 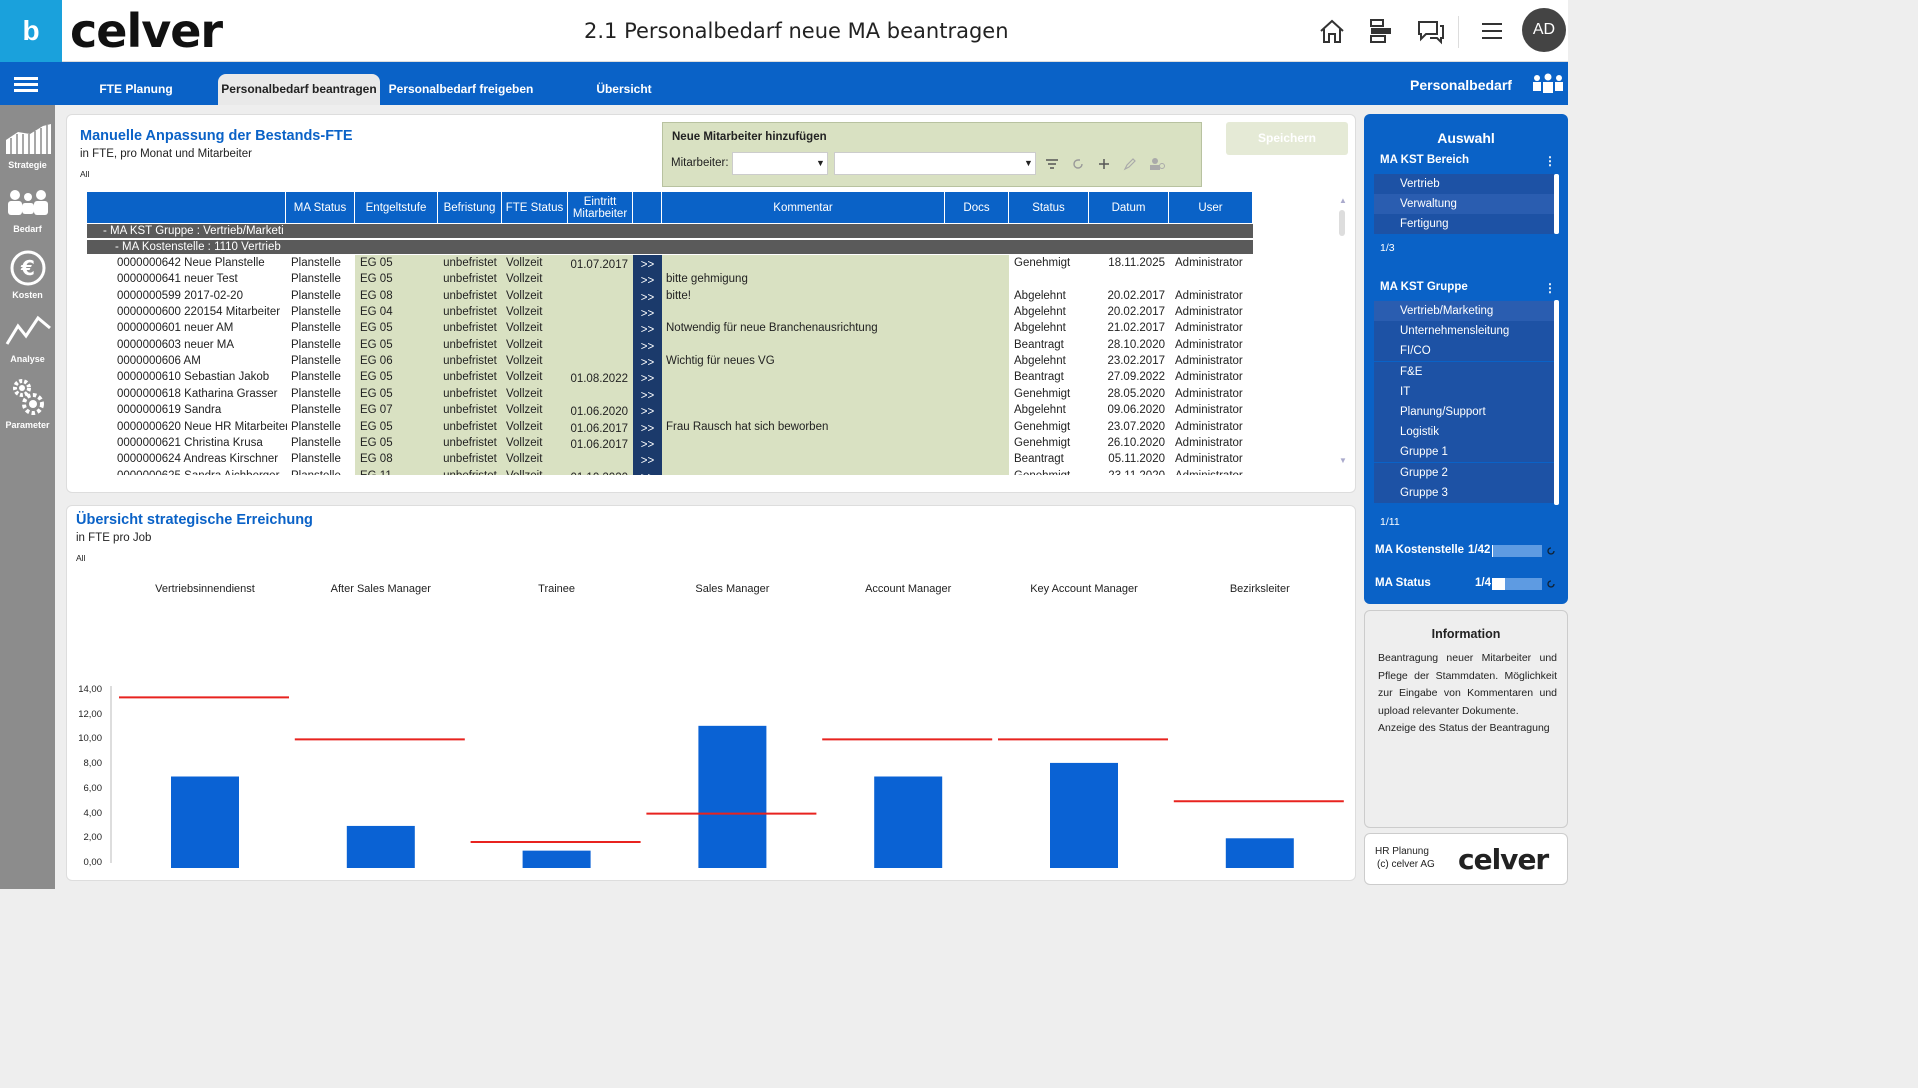 I want to click on cell-kommentar: Frau Rausch hat sich beworben, so click(x=747, y=426).